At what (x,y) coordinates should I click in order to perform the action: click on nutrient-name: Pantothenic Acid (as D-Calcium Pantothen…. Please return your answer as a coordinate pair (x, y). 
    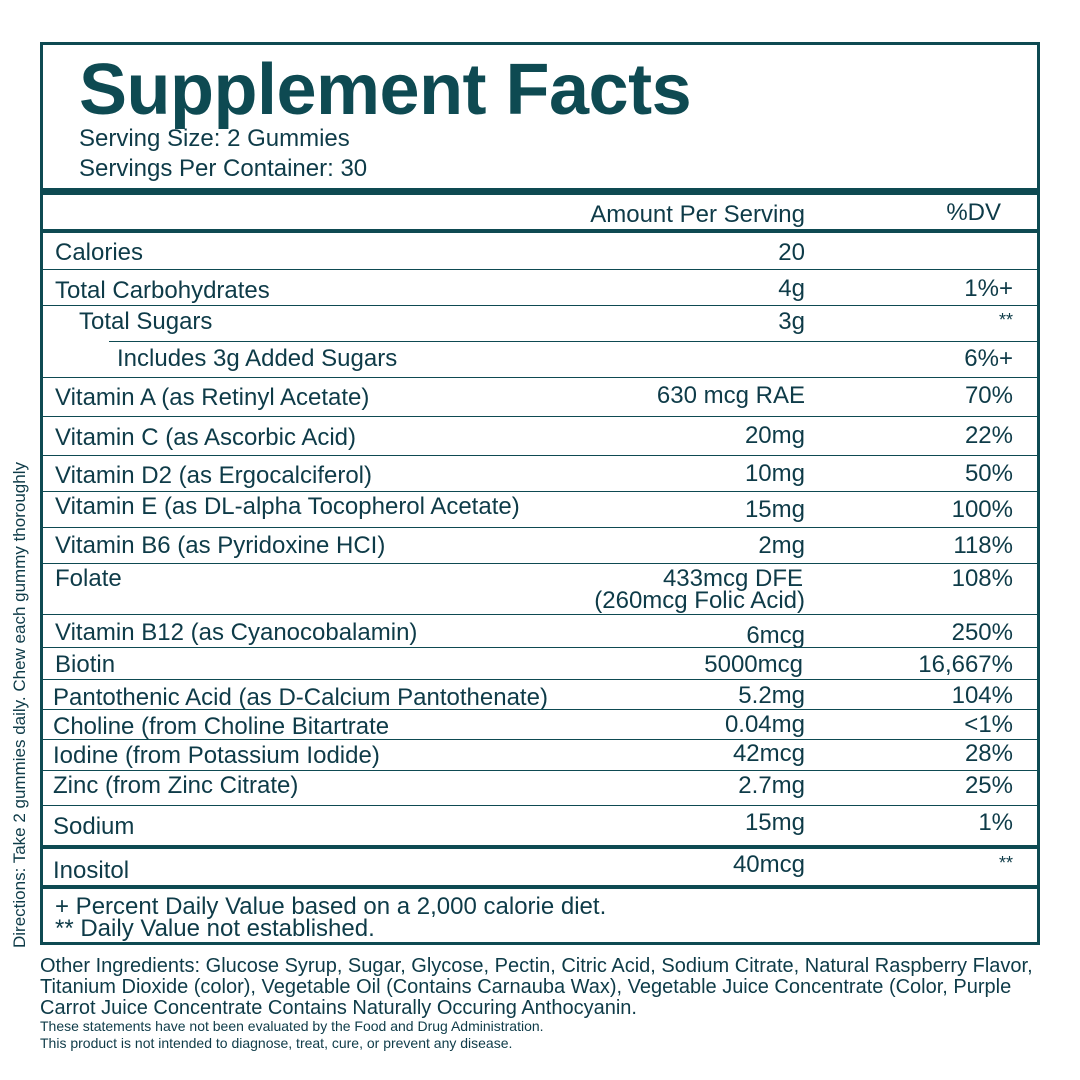
    Looking at the image, I should click on (300, 697).